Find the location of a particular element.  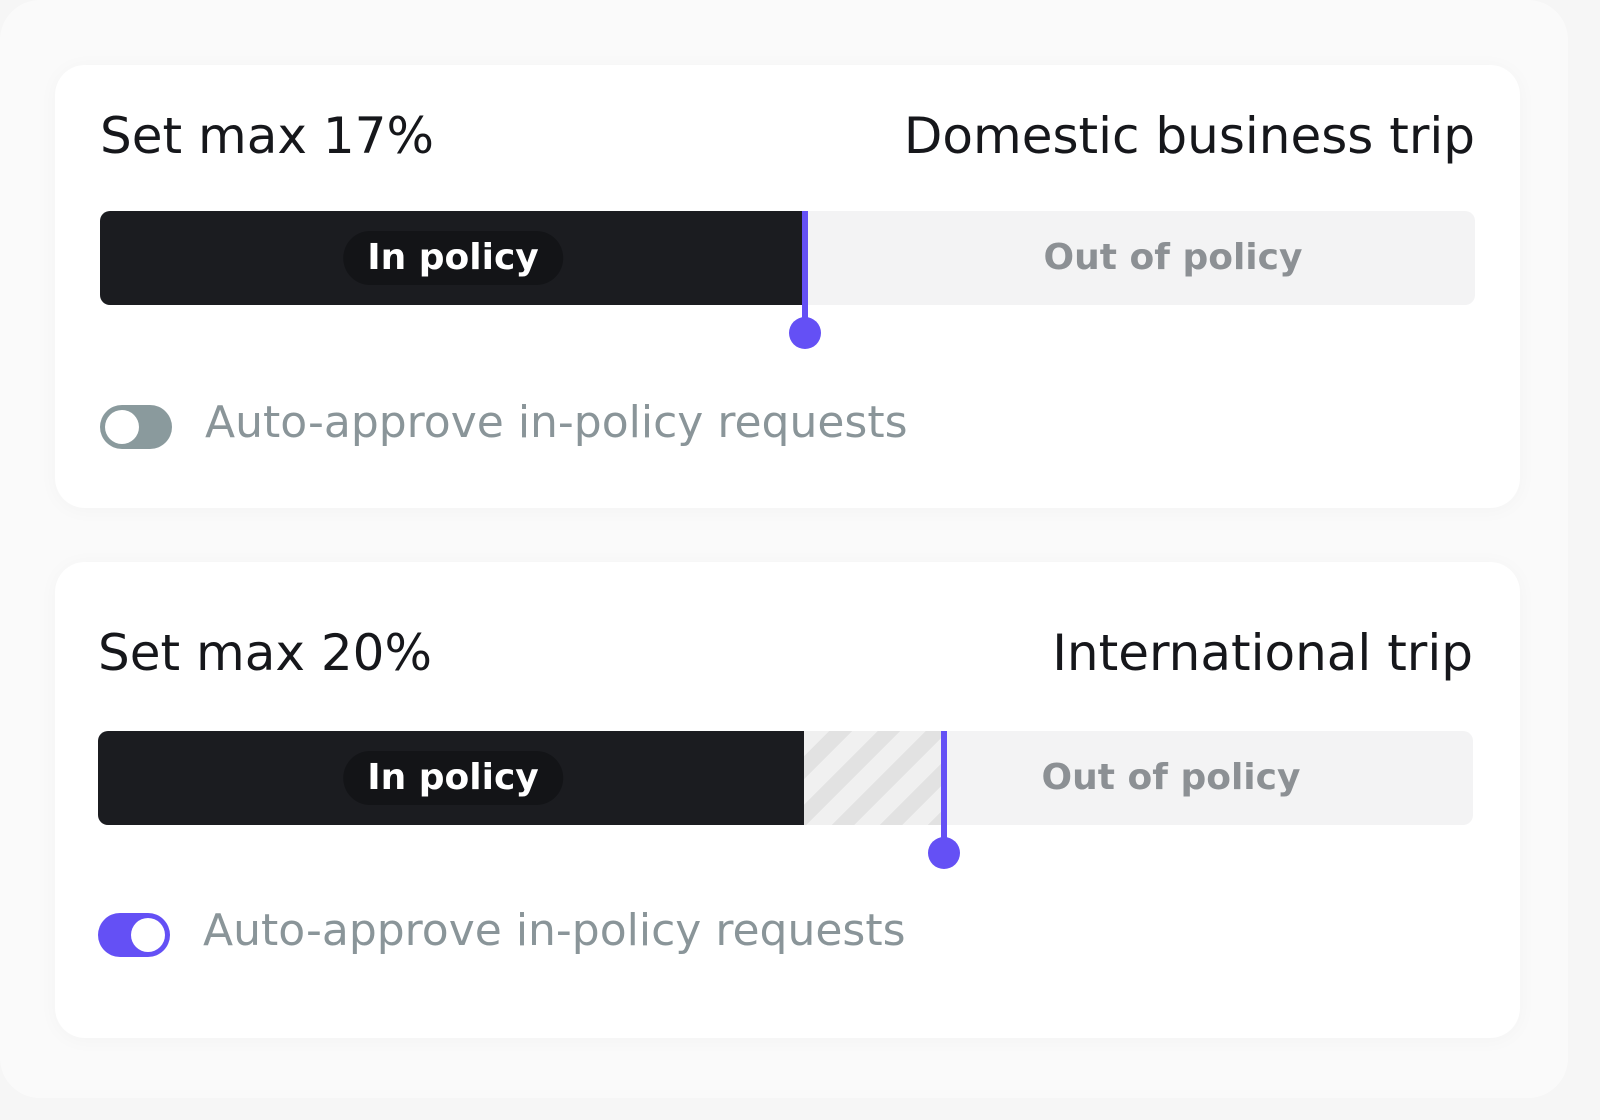

buffer-zone-hatched is located at coordinates (874, 778).